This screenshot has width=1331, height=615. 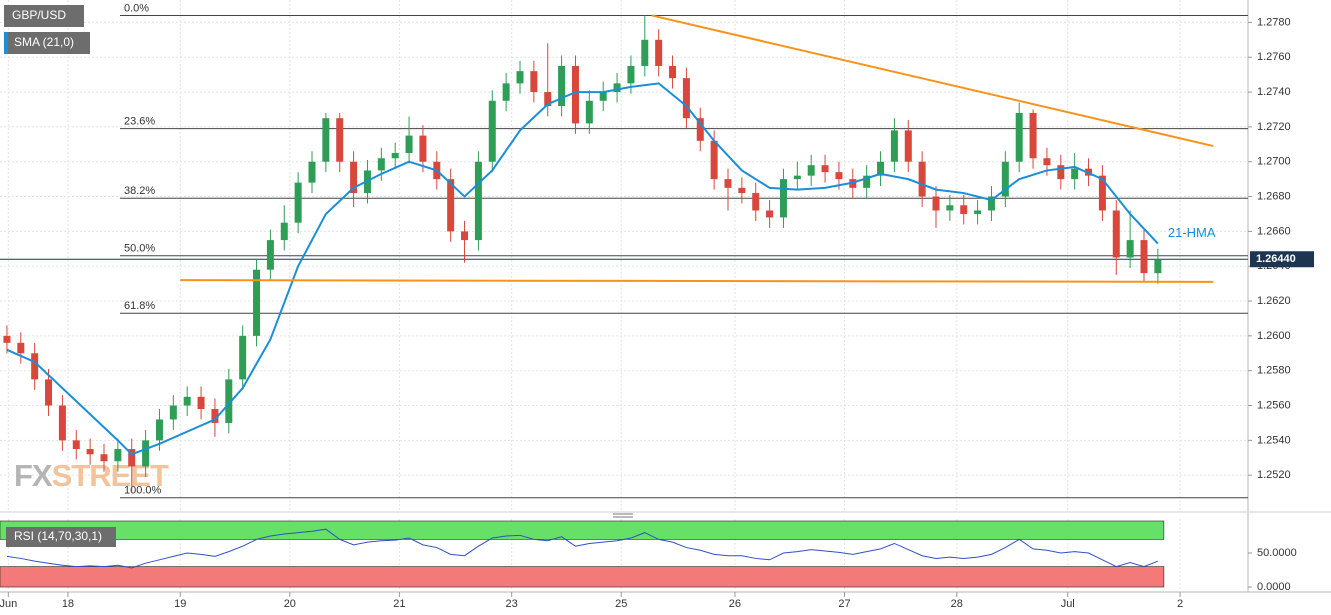 I want to click on indicator-label: SMA (21,0), so click(x=44, y=42).